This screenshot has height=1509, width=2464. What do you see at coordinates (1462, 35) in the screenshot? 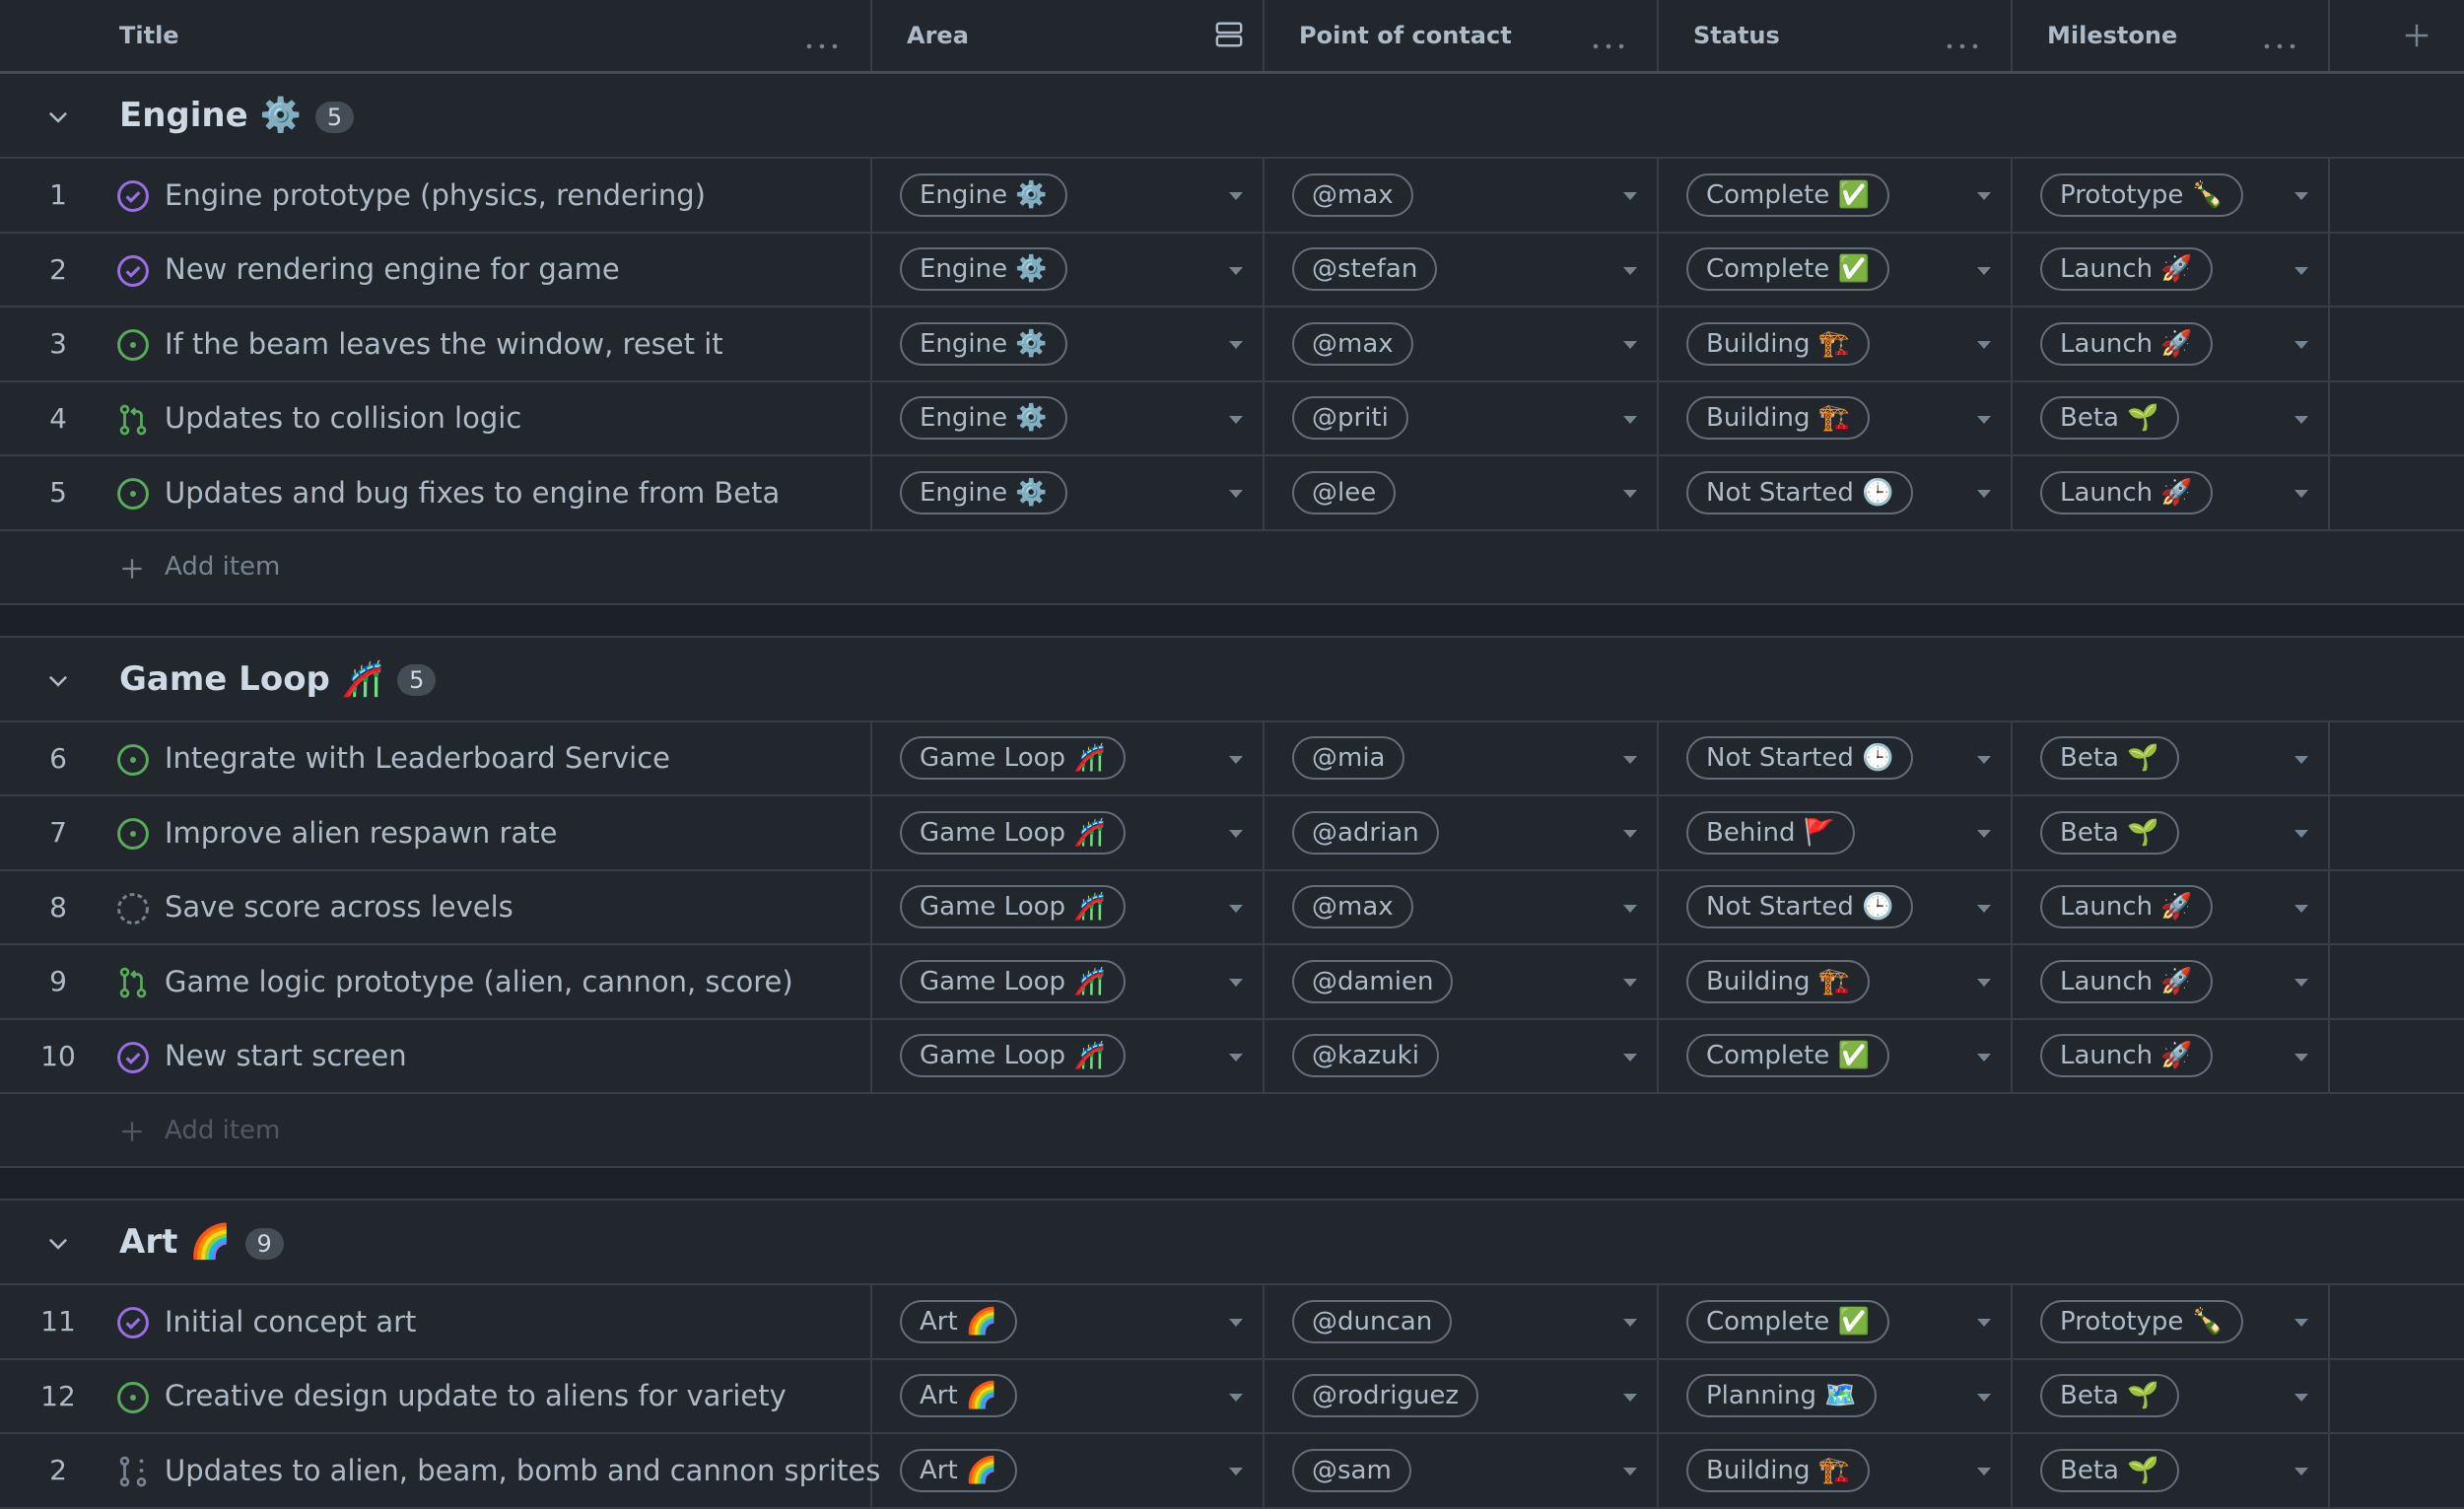
I see `column-header: Point of contact` at bounding box center [1462, 35].